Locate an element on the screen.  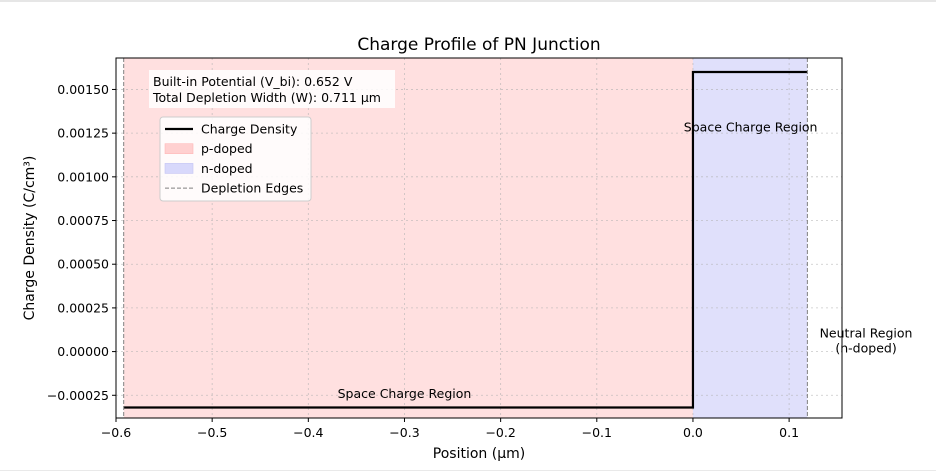
legend-entry-label: Charge Density is located at coordinates (249, 129).